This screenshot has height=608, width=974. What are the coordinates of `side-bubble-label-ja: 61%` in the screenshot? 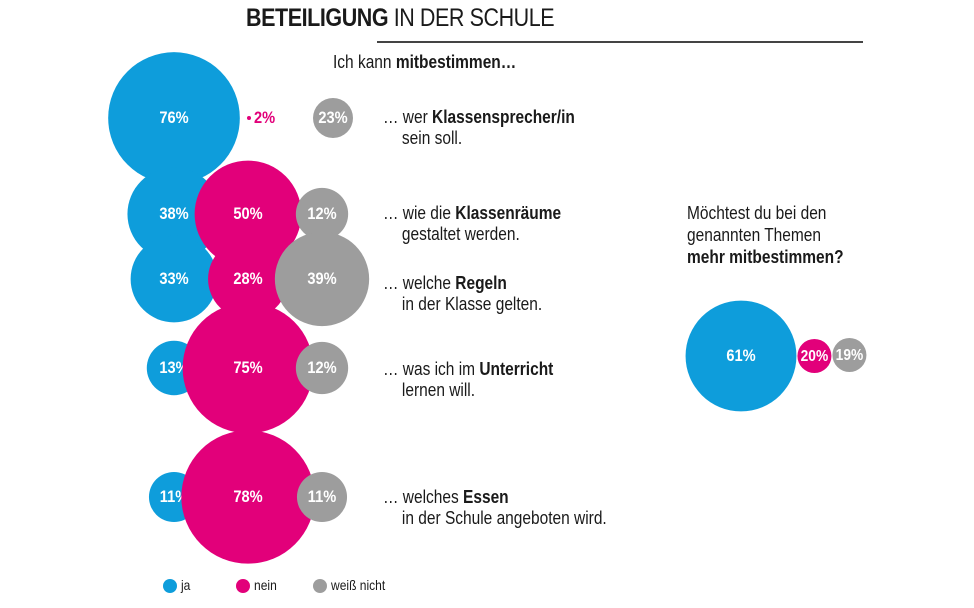 It's located at (740, 356).